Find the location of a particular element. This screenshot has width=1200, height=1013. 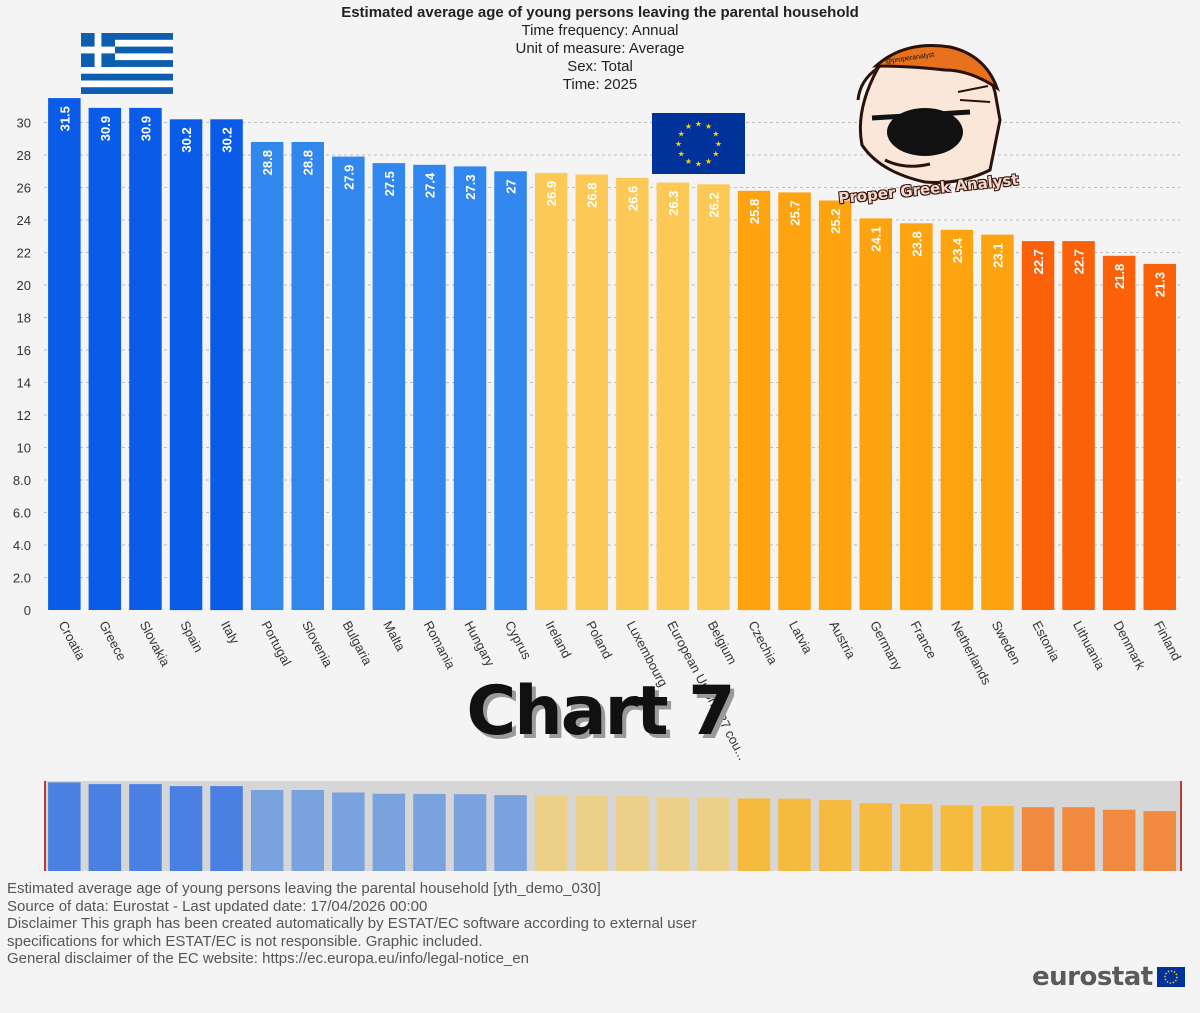

bar-cyprus is located at coordinates (510, 391).